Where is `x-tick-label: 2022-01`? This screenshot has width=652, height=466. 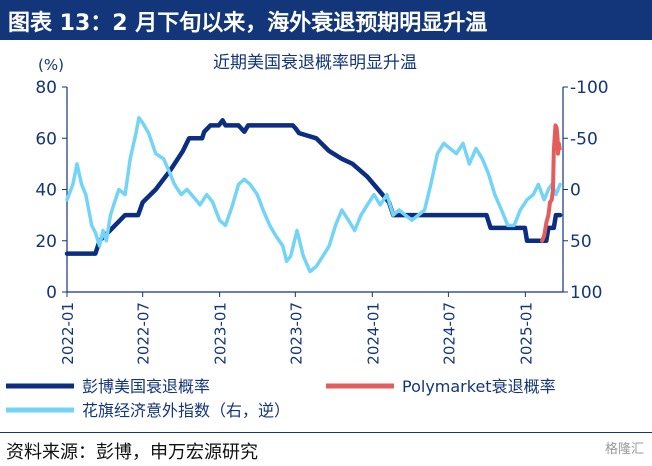 x-tick-label: 2022-01 is located at coordinates (68, 333).